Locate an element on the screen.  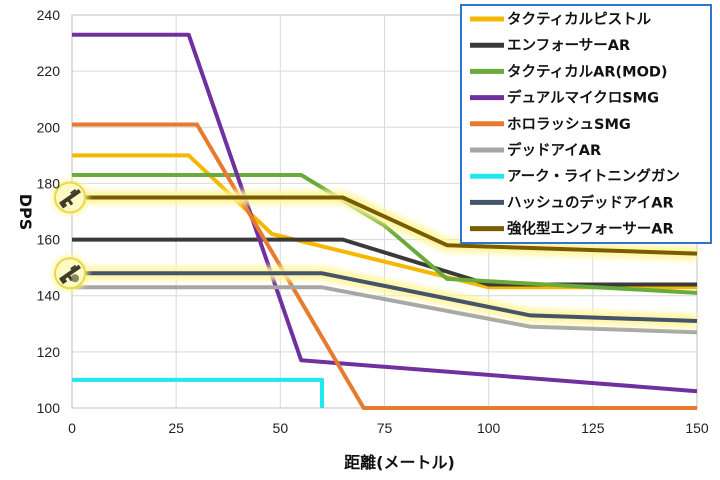
legend-label: デッドアイAR is located at coordinates (554, 150).